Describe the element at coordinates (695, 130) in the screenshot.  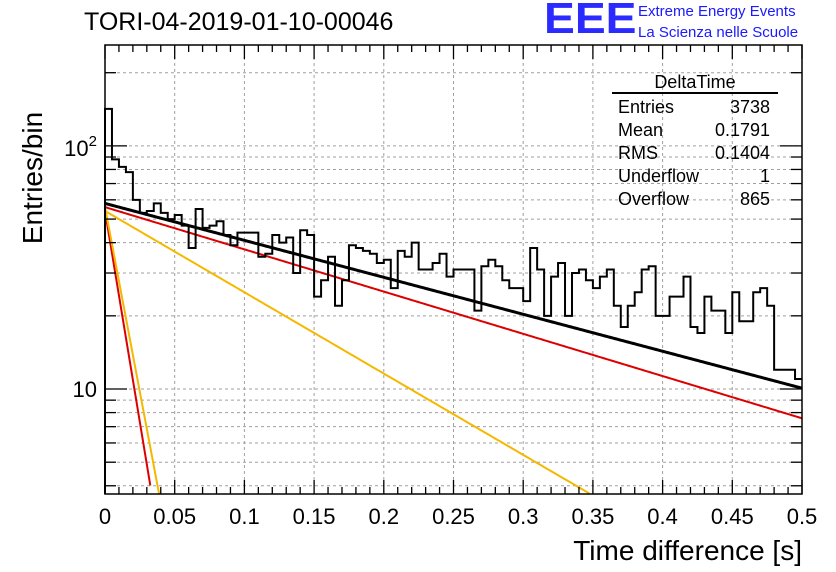
I see `stats-row-mean: Mean 0.1791` at that location.